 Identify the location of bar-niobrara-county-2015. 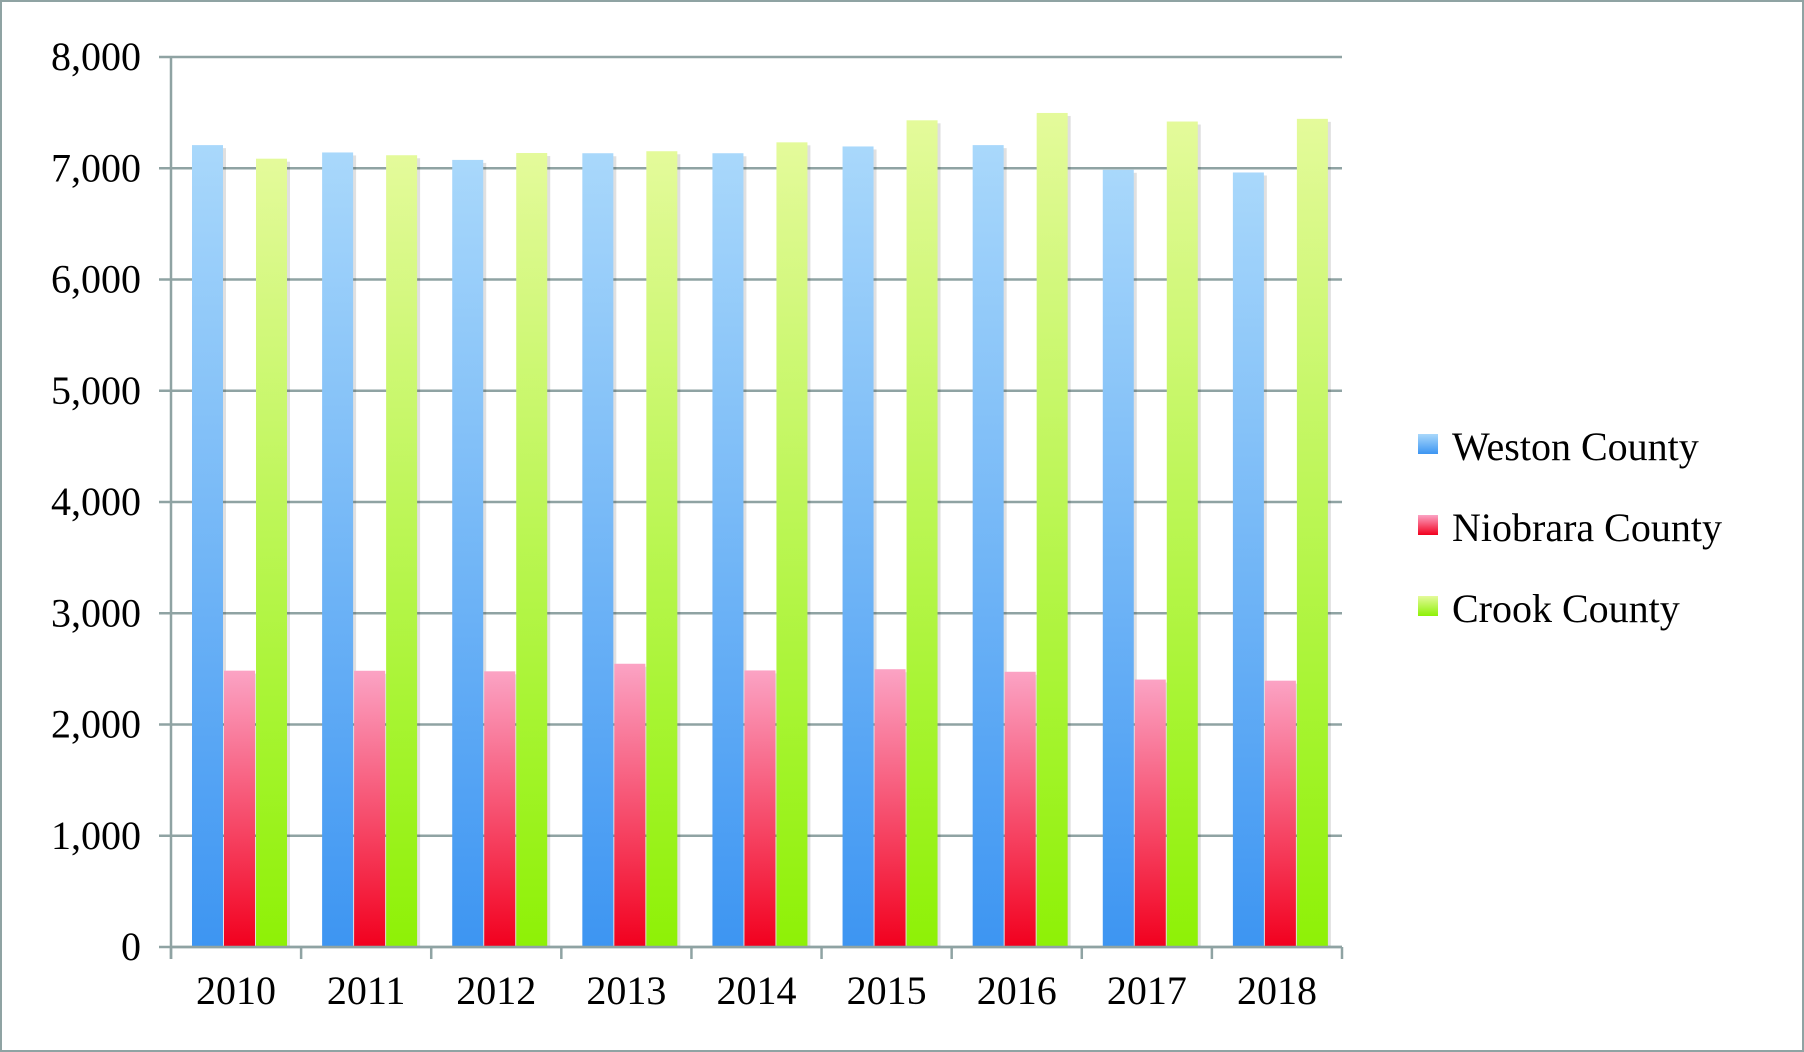
(890, 808).